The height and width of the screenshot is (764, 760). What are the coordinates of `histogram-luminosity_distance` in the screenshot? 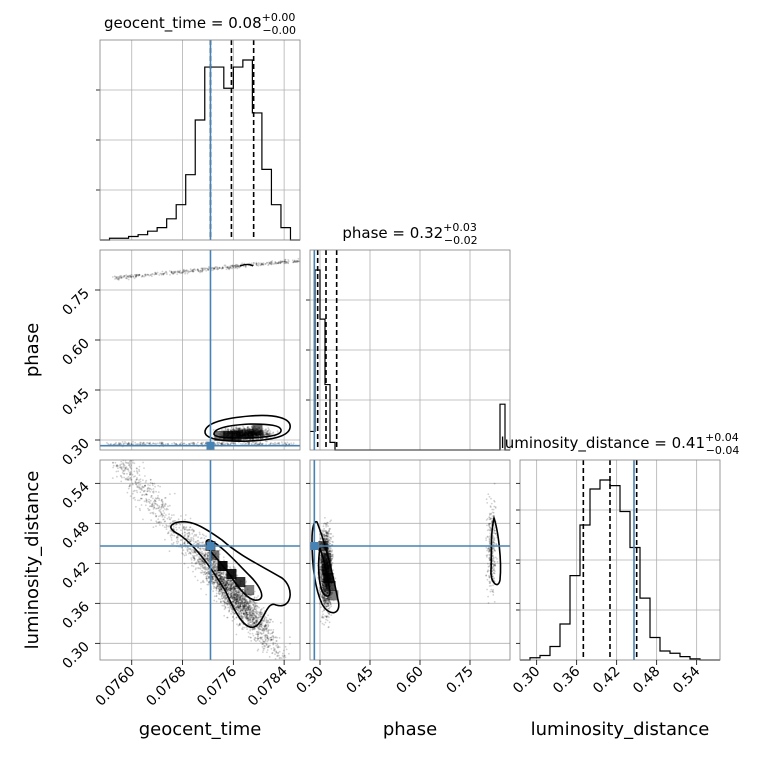 It's located at (620, 570).